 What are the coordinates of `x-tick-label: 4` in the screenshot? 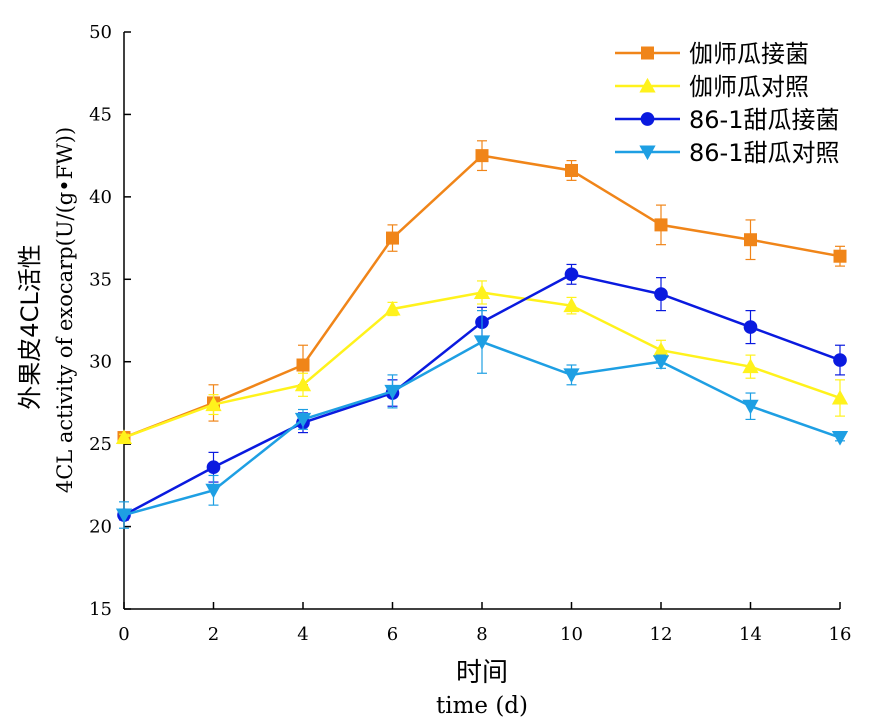 It's located at (302, 634).